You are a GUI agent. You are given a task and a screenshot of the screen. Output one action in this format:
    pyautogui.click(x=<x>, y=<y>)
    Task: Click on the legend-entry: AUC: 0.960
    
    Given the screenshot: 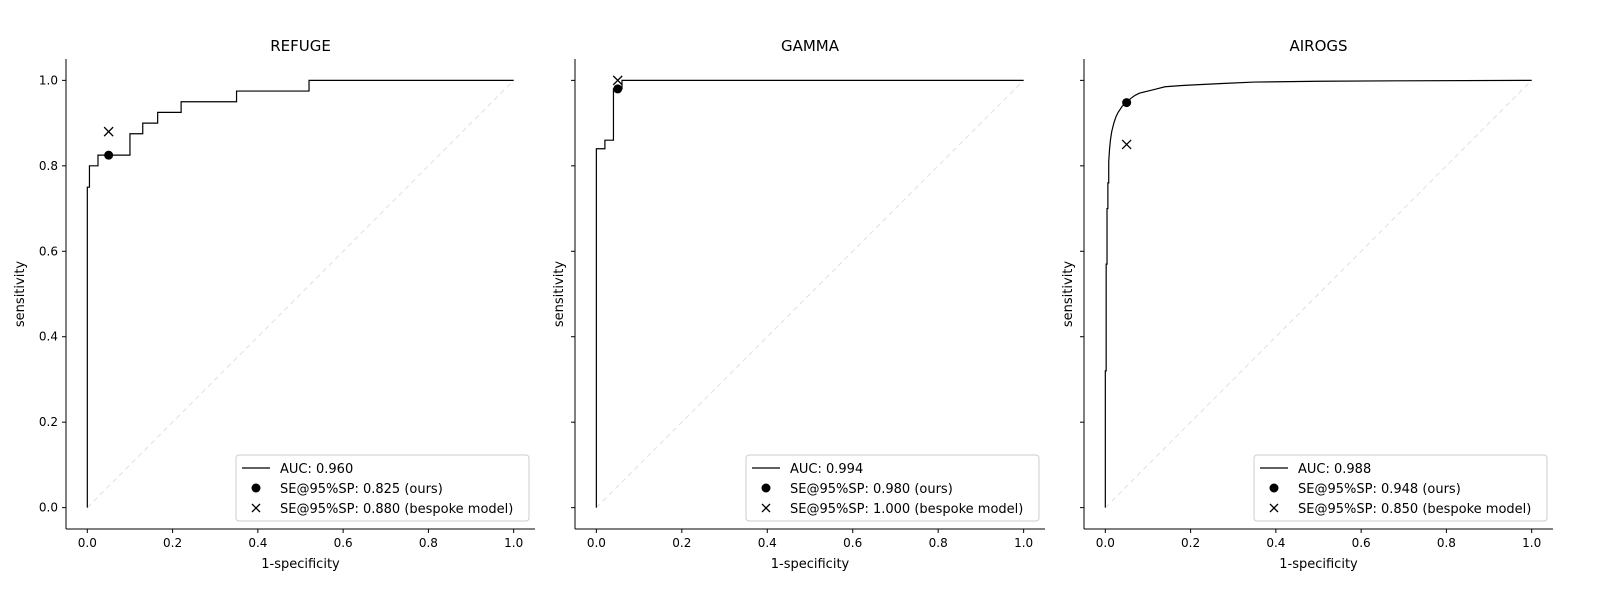 What is the action you would take?
    pyautogui.click(x=316, y=469)
    